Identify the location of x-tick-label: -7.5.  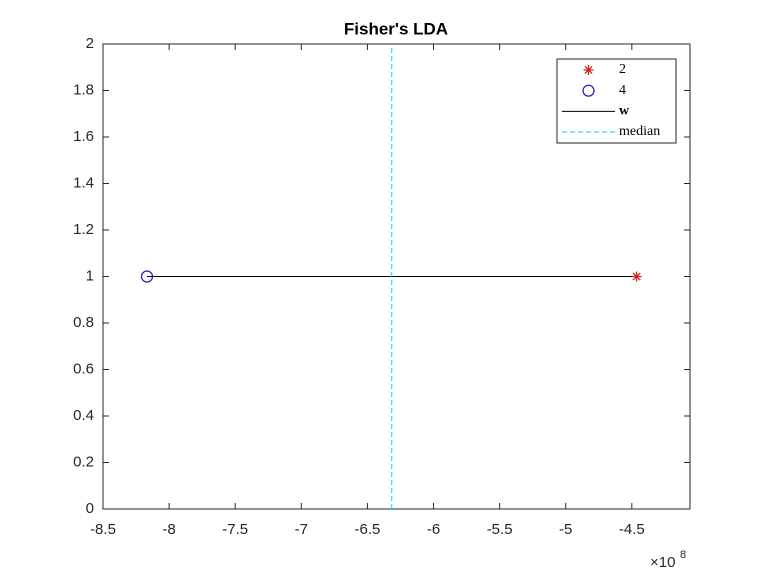
(235, 529).